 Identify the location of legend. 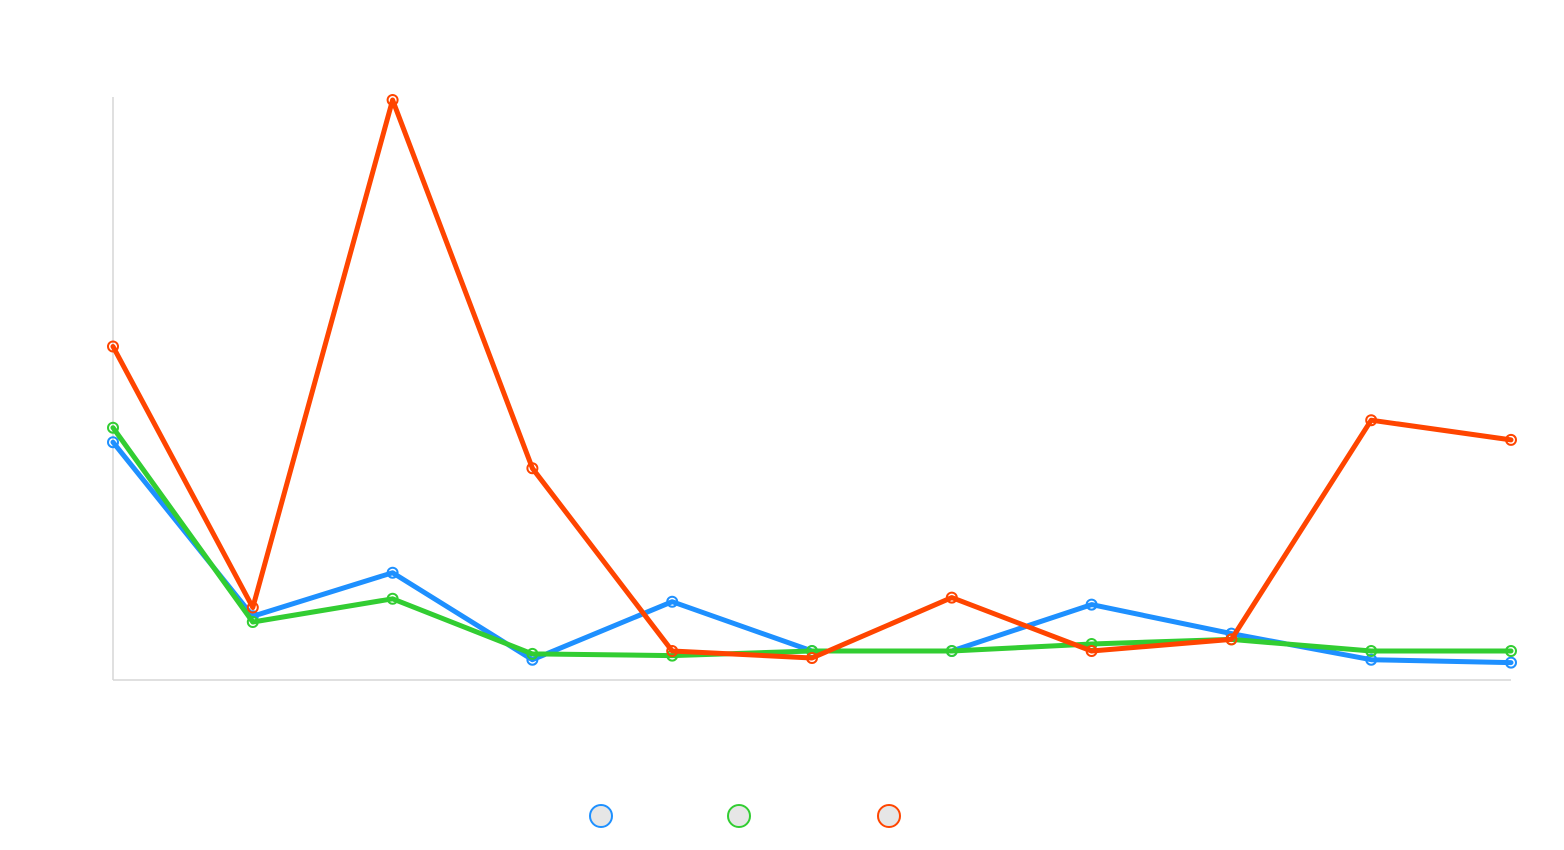
(745, 816).